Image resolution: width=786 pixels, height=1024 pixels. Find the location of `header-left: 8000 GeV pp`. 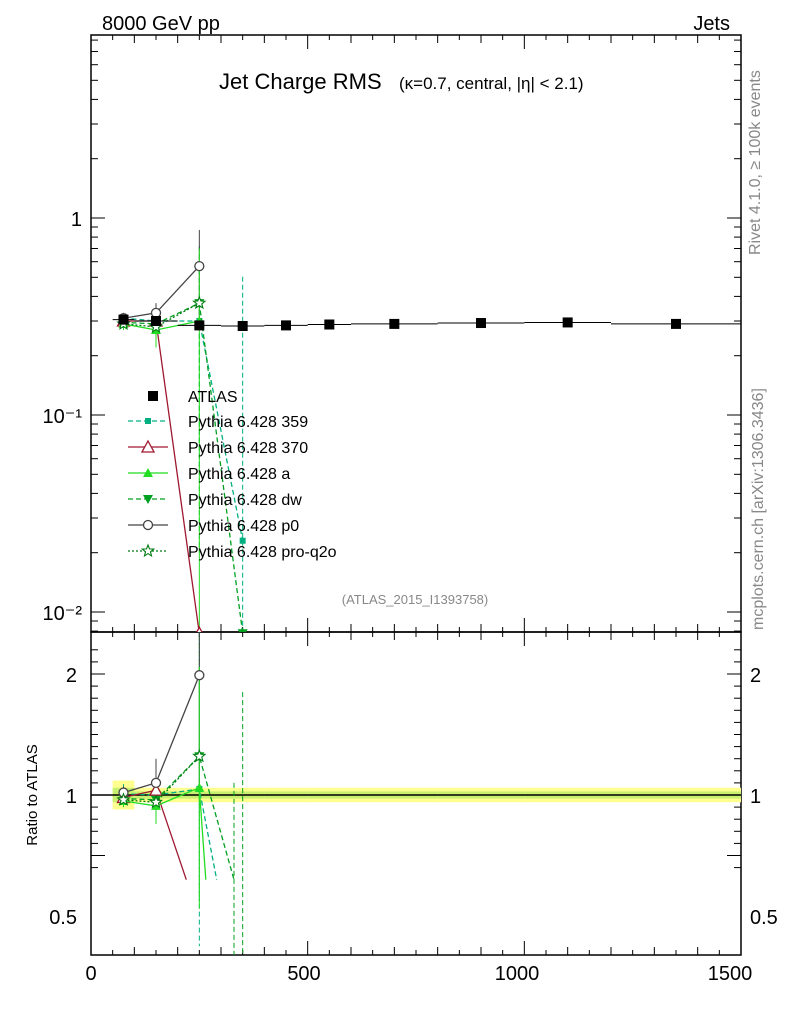

header-left: 8000 GeV pp is located at coordinates (161, 24).